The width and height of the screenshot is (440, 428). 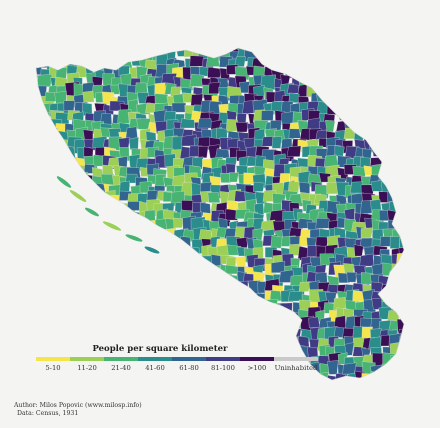 I want to click on legend-label: >100, so click(x=257, y=368).